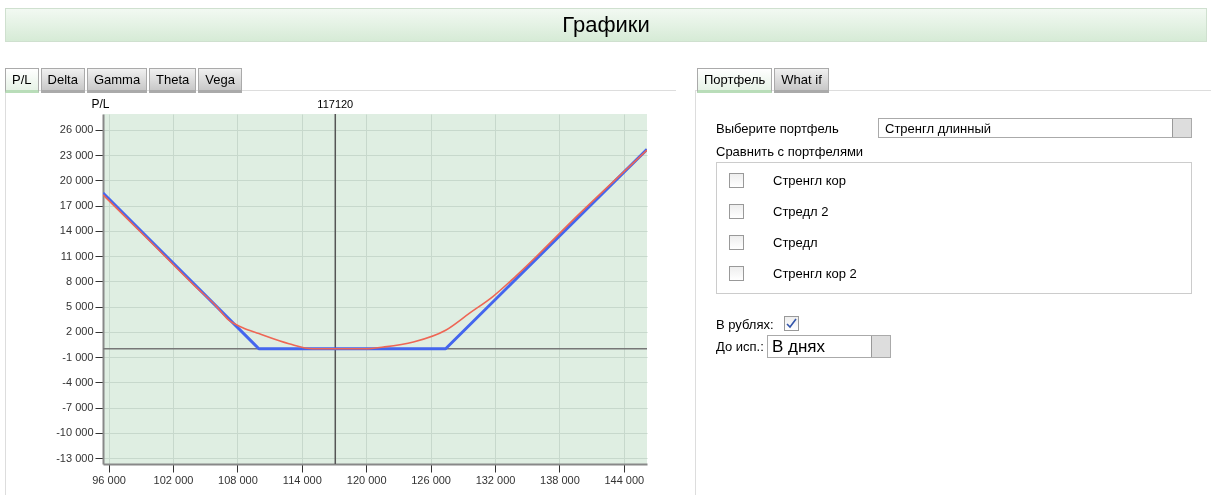  What do you see at coordinates (76, 154) in the screenshot?
I see `y-tick-label: 23 000` at bounding box center [76, 154].